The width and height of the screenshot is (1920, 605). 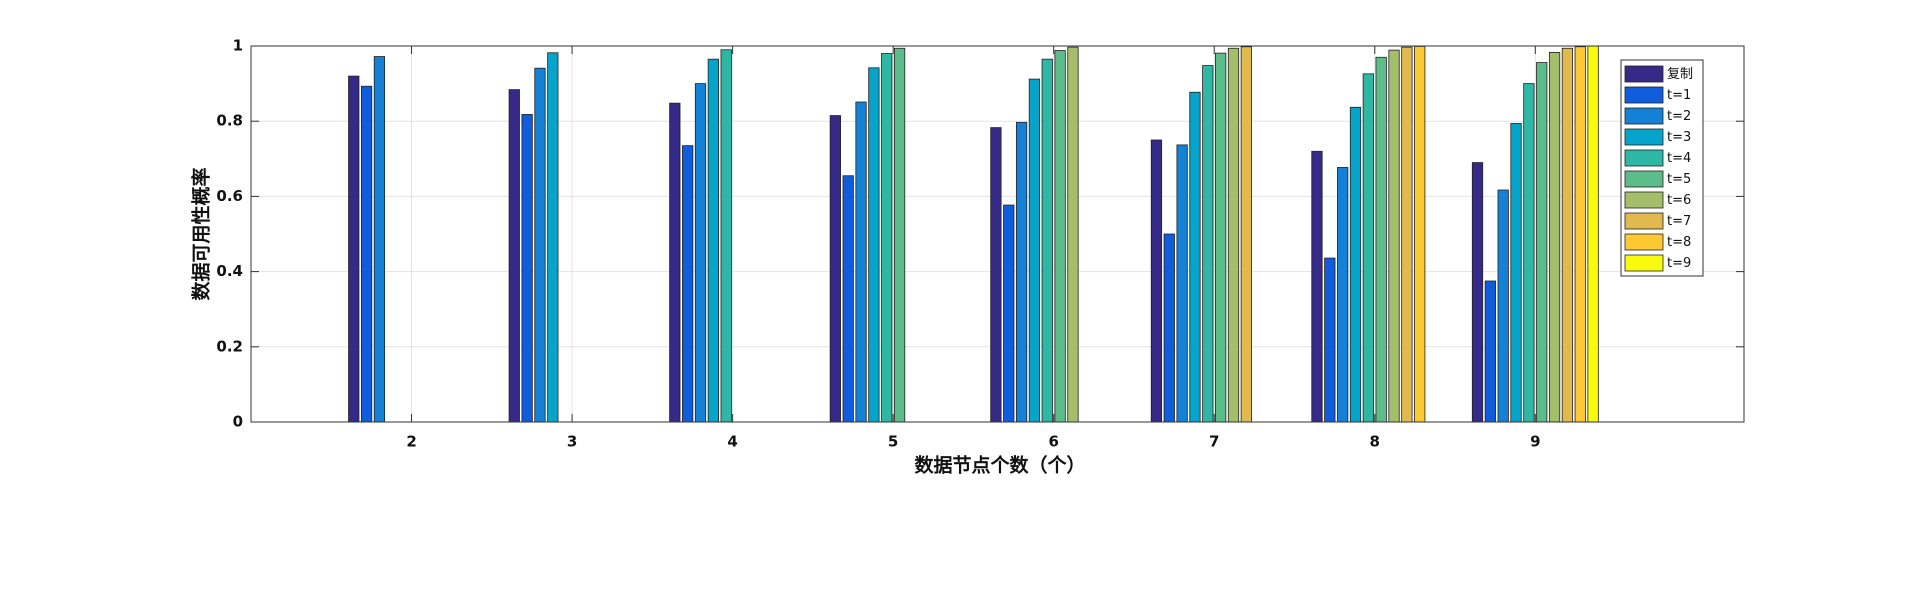 What do you see at coordinates (1680, 74) in the screenshot?
I see `legend-label: 复制` at bounding box center [1680, 74].